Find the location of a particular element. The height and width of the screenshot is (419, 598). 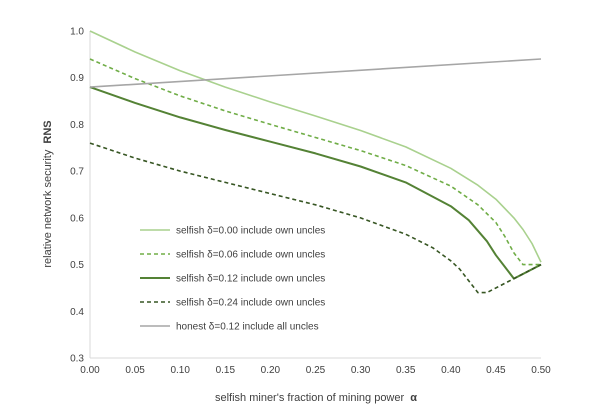

y-tick-label: 1.0 is located at coordinates (77, 32).